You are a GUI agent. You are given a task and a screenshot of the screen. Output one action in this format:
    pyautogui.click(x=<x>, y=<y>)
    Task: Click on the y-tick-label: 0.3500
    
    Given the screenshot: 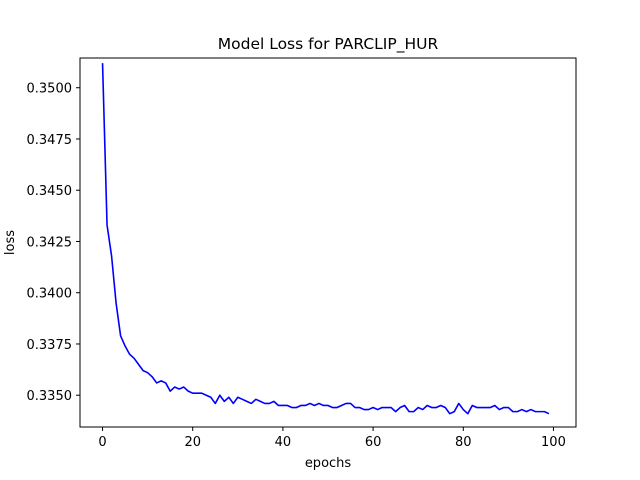 What is the action you would take?
    pyautogui.click(x=50, y=89)
    